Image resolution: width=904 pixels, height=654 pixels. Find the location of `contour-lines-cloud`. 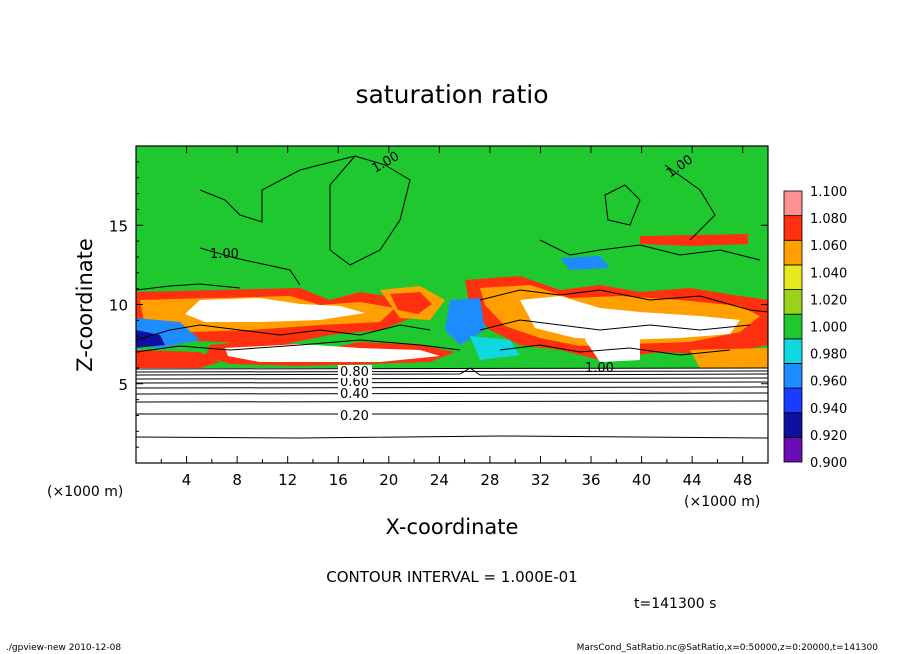

contour-lines-cloud is located at coordinates (452, 297).